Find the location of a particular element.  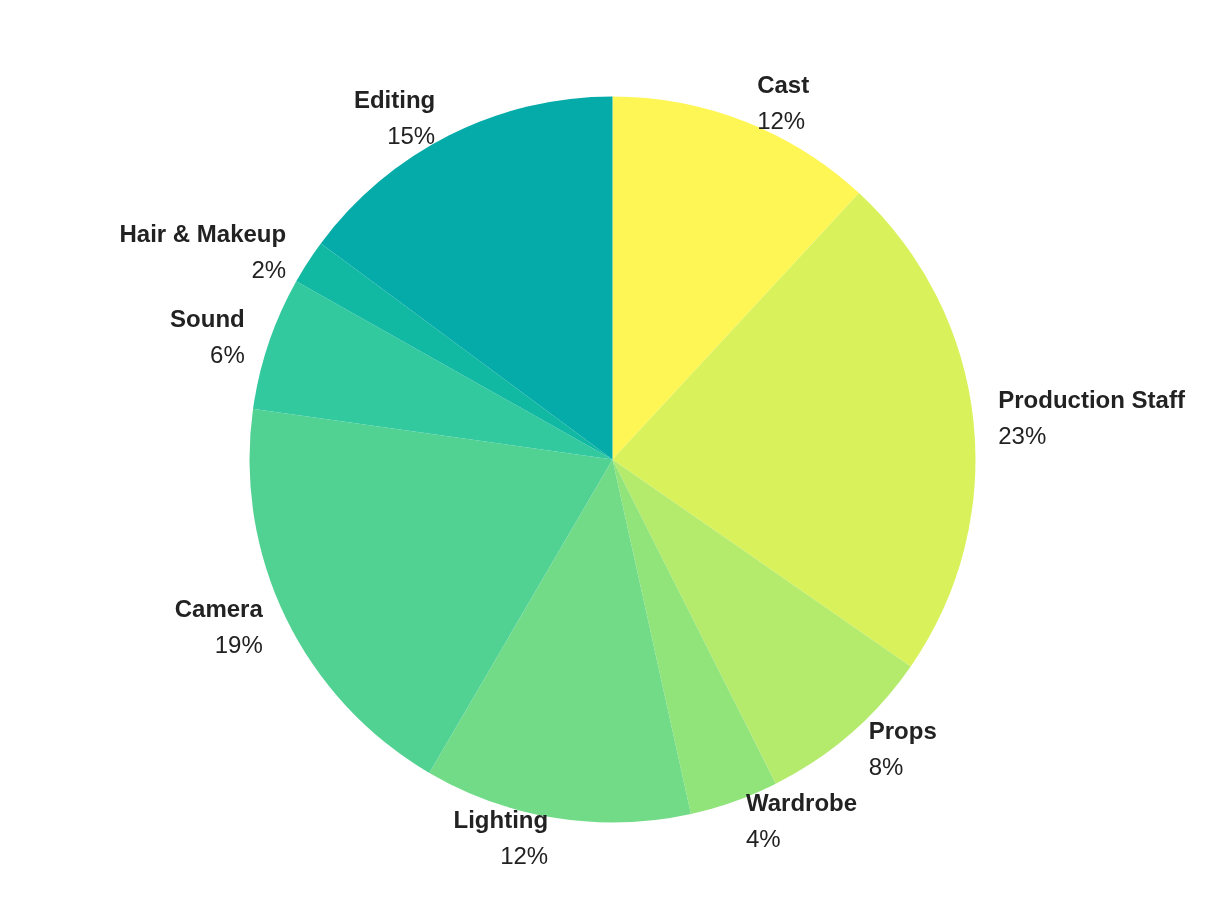

slice-label: Editing is located at coordinates (394, 99).